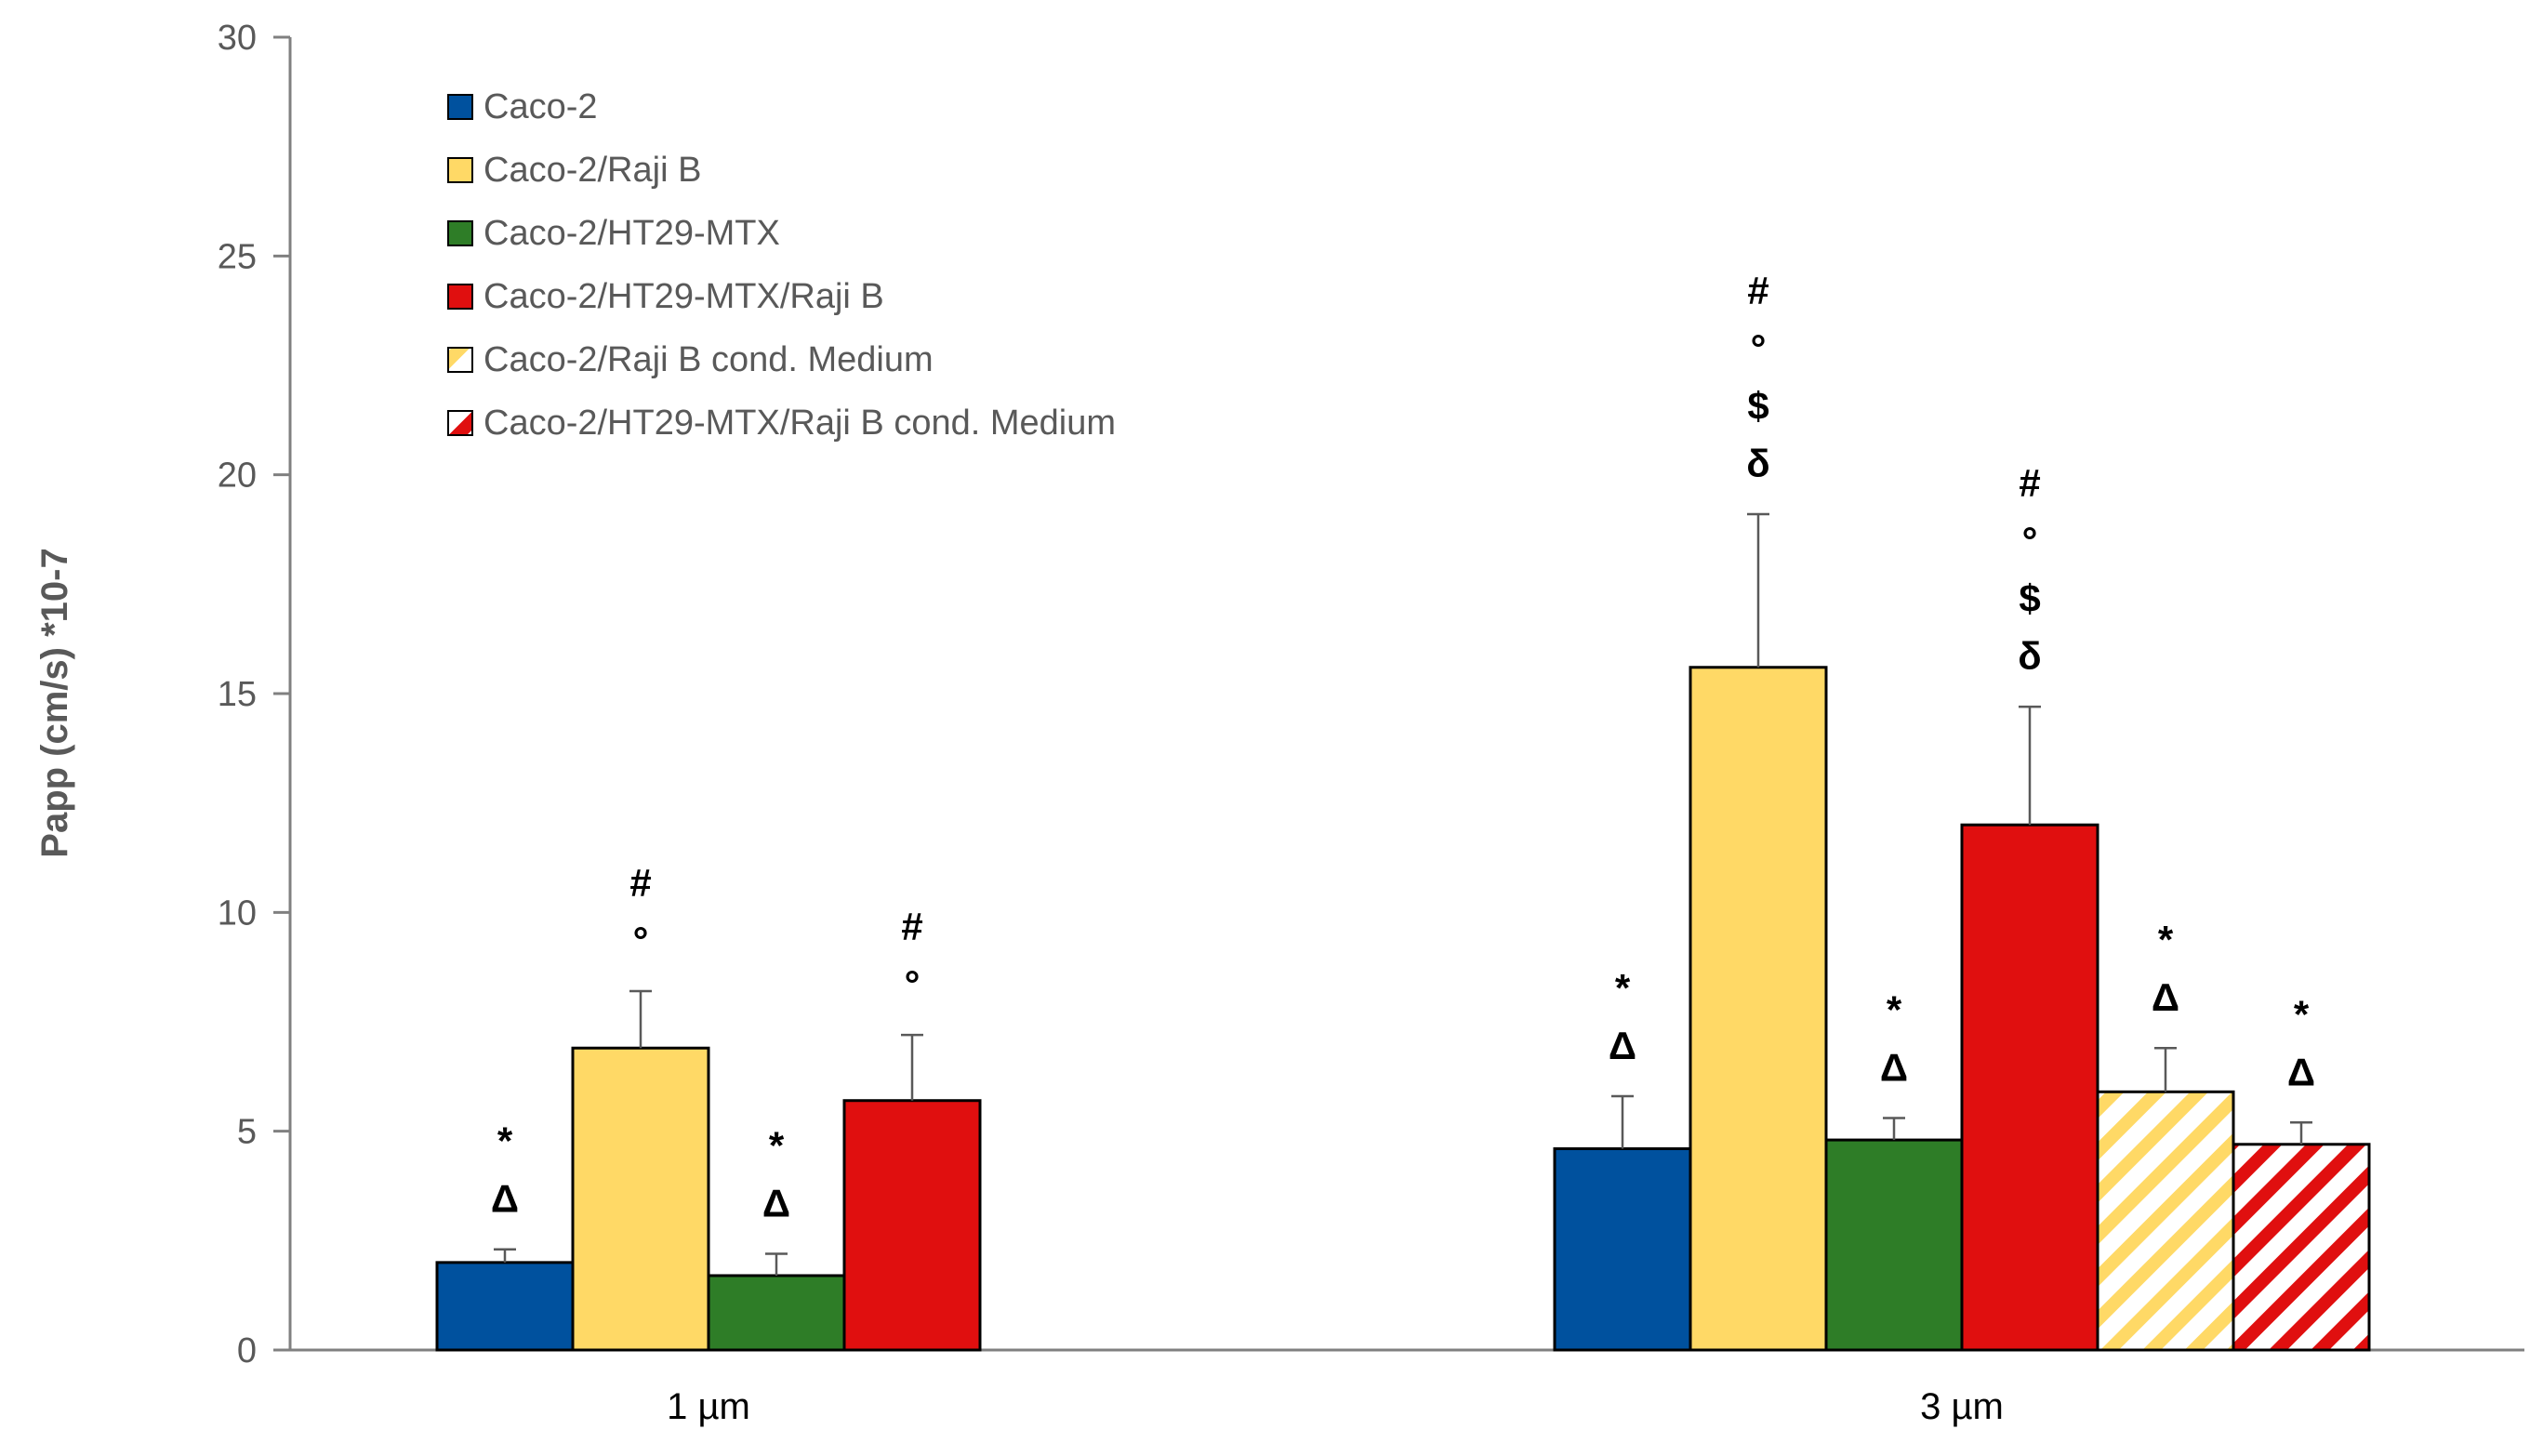 This screenshot has height=1456, width=2543. I want to click on legend-label-caco-2-ht29-mtx-raji-b-cond-medium: Caco-2/HT29-MTX/Raji B cond. Medium, so click(799, 423).